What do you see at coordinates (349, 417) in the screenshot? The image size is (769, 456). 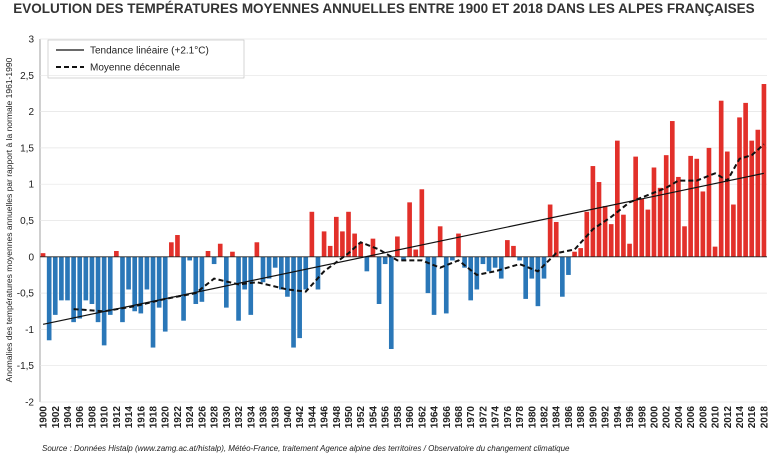 I see `x-tick-label: 1950` at bounding box center [349, 417].